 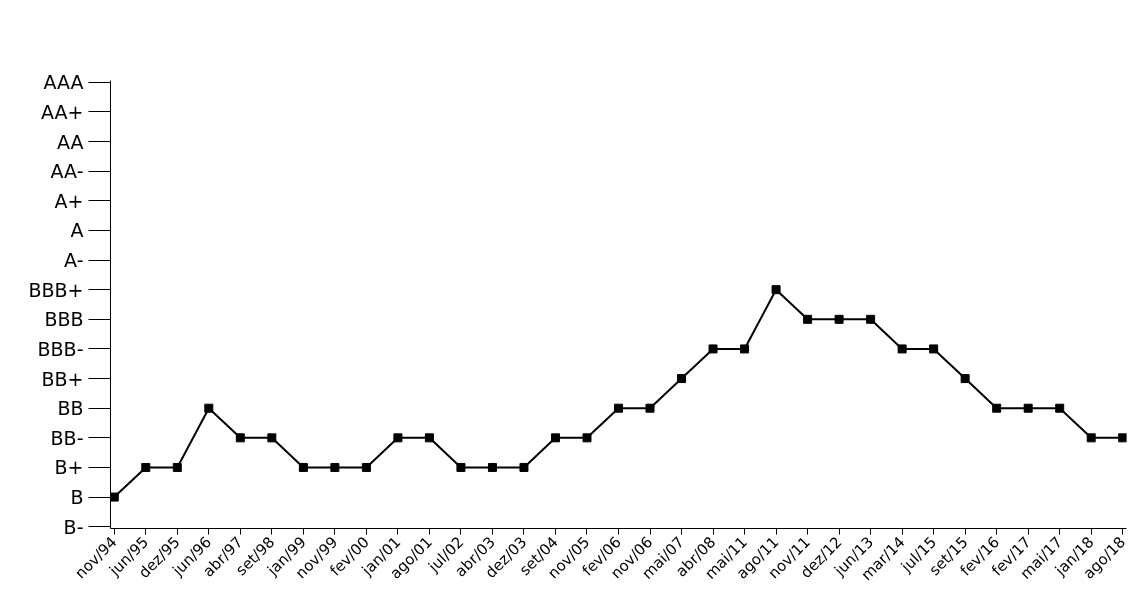 I want to click on text: BBB, so click(x=64, y=319).